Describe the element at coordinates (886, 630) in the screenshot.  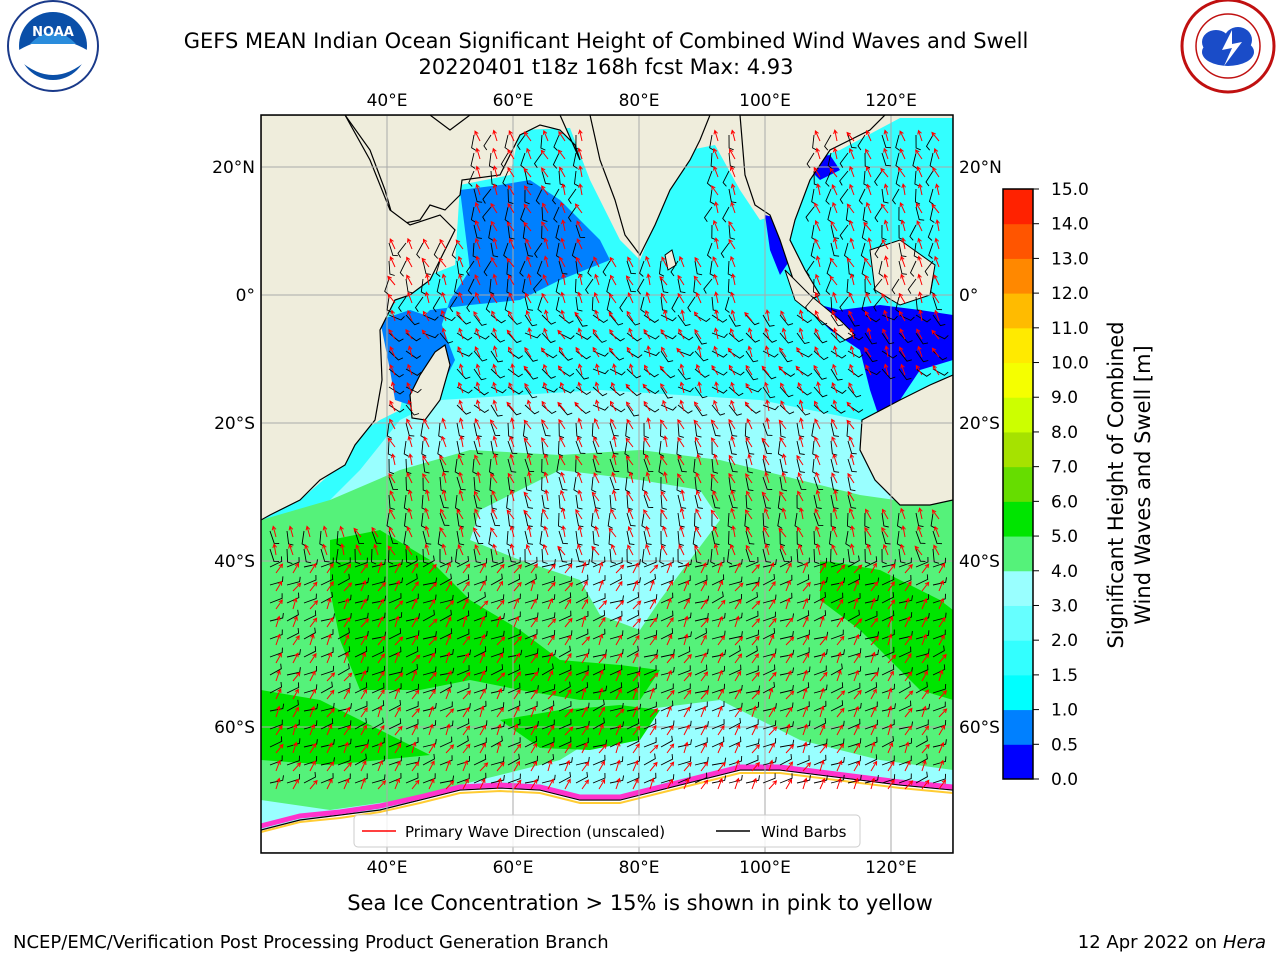
I see `wave-zone-4-5m-east` at that location.